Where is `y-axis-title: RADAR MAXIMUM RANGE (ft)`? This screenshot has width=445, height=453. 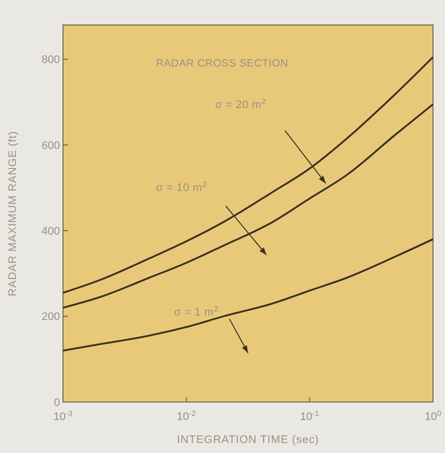
y-axis-title: RADAR MAXIMUM RANGE (ft) is located at coordinates (13, 213).